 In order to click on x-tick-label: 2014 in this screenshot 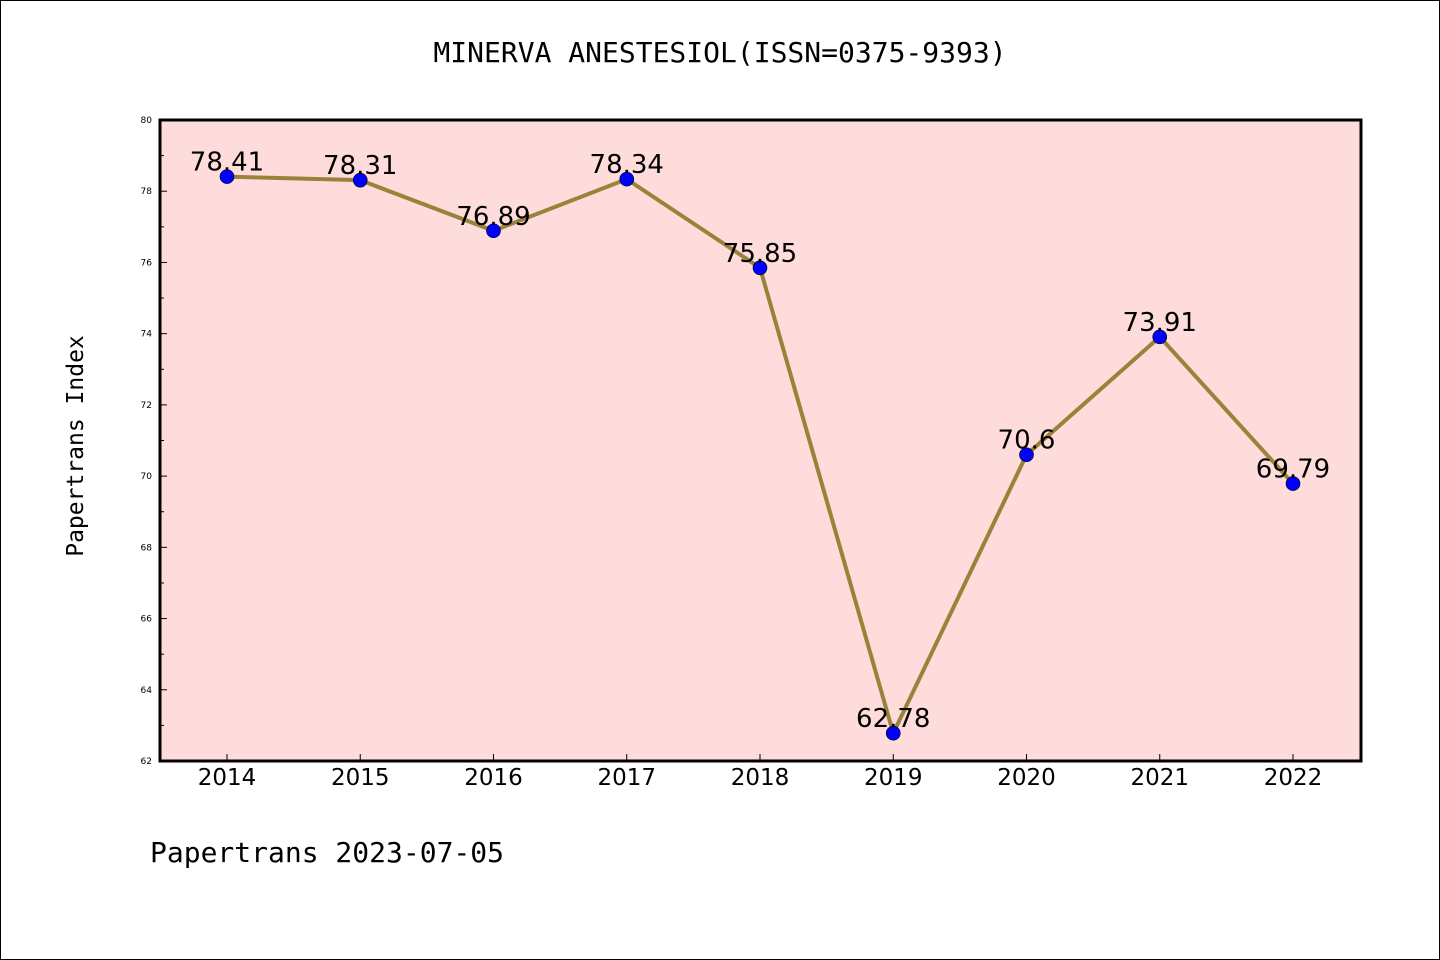, I will do `click(227, 778)`.